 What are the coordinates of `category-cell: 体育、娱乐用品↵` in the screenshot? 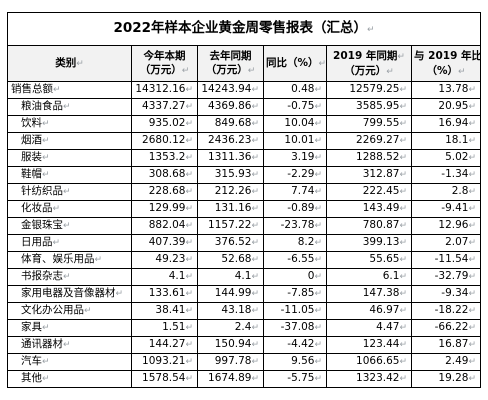 It's located at (69, 260).